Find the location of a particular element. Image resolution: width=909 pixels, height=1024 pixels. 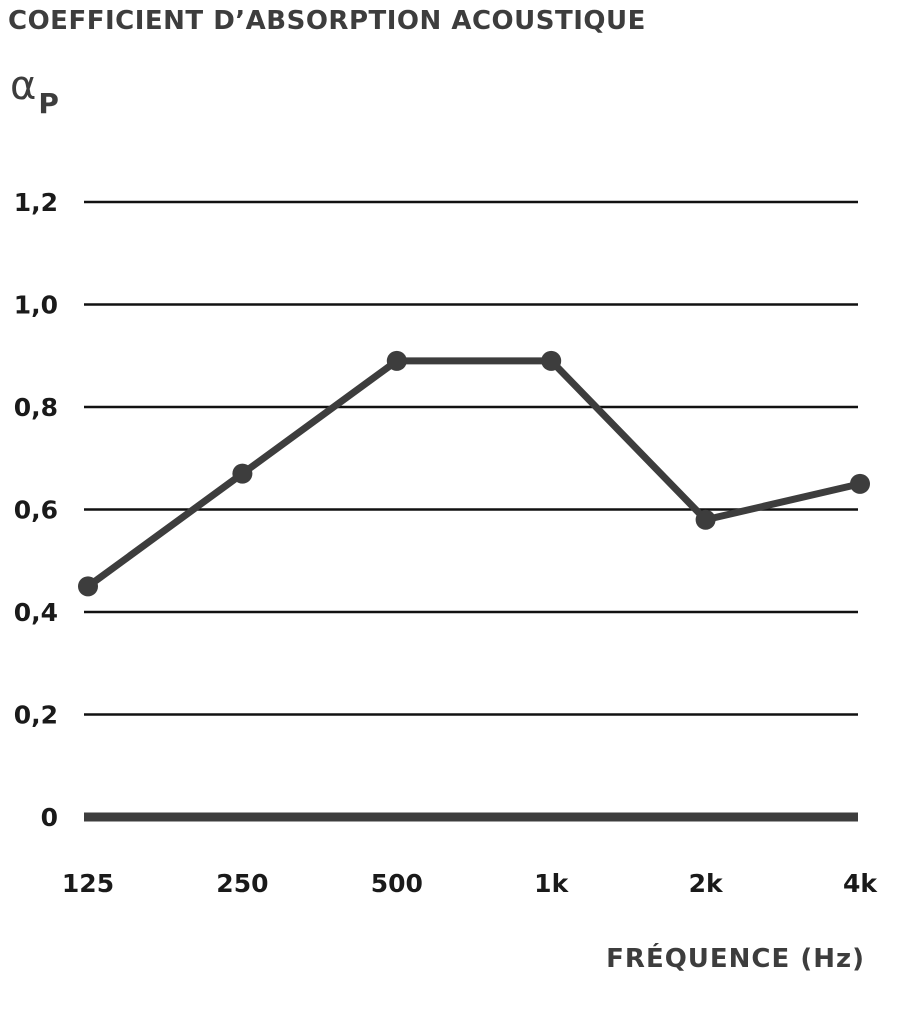

y-tick-label: 0 is located at coordinates (49, 817).